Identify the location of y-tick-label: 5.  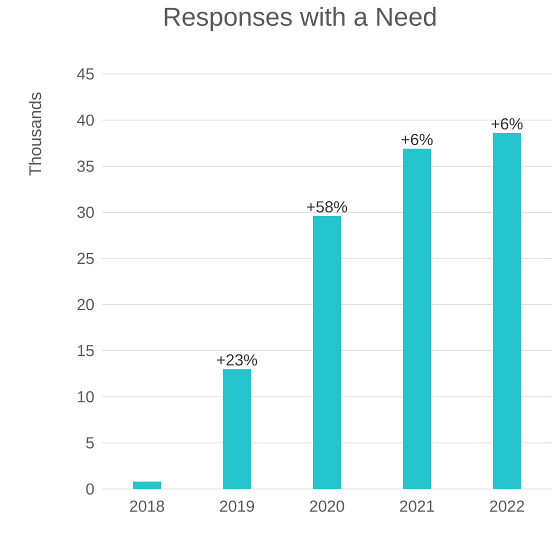
(90, 442).